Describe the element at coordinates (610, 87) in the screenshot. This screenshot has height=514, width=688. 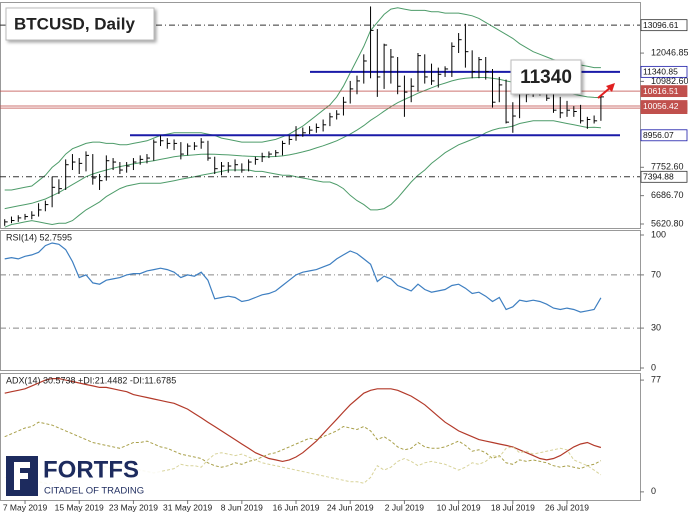
I see `arrow-head` at that location.